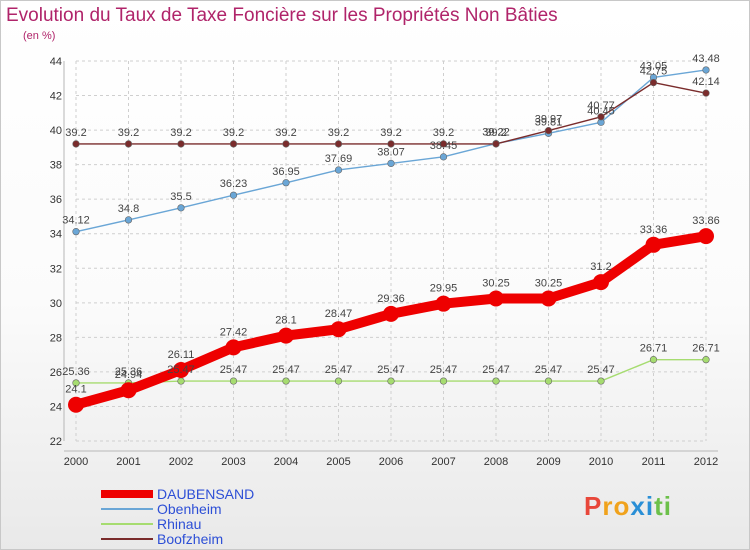 This screenshot has height=550, width=750. I want to click on data-label-daubensand: 24.1, so click(75, 390).